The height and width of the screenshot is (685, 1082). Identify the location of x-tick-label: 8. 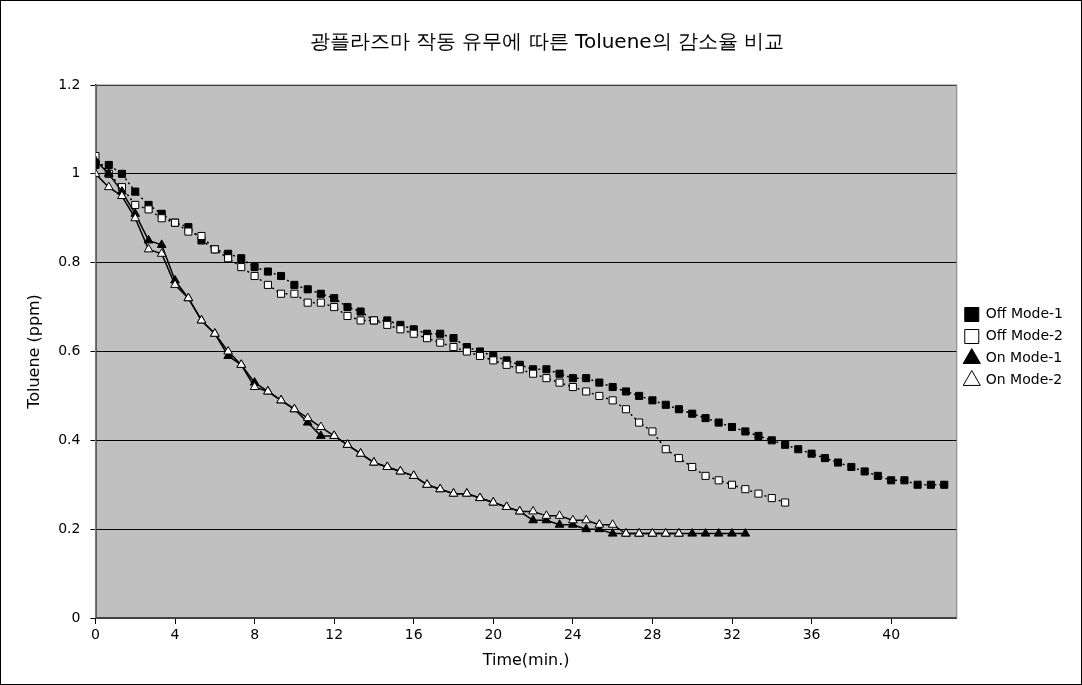
(255, 634).